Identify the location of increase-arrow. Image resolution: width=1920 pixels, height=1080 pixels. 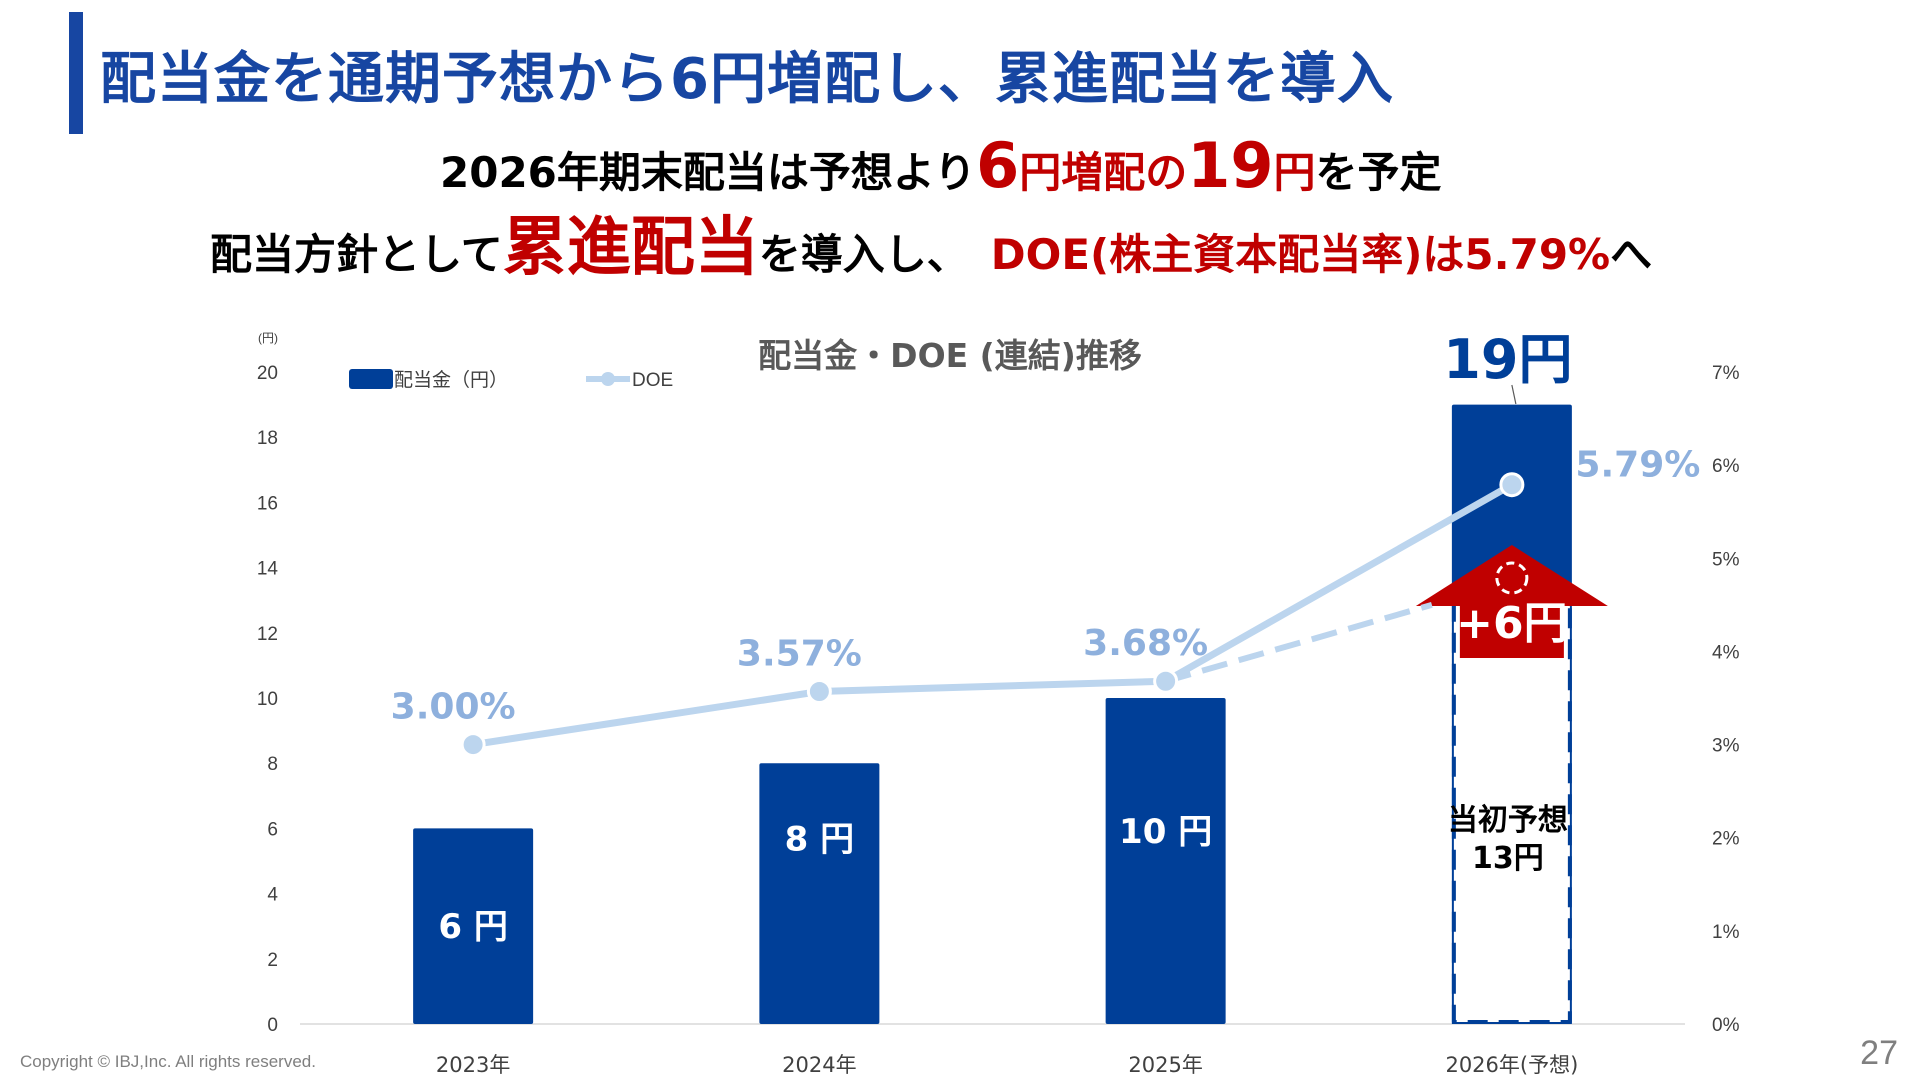
(1511, 601).